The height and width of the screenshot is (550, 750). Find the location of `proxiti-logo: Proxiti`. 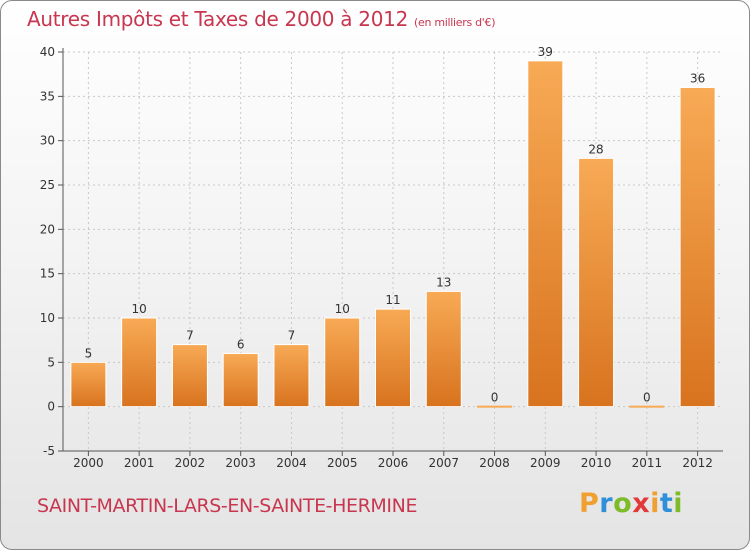

proxiti-logo: Proxiti is located at coordinates (631, 503).